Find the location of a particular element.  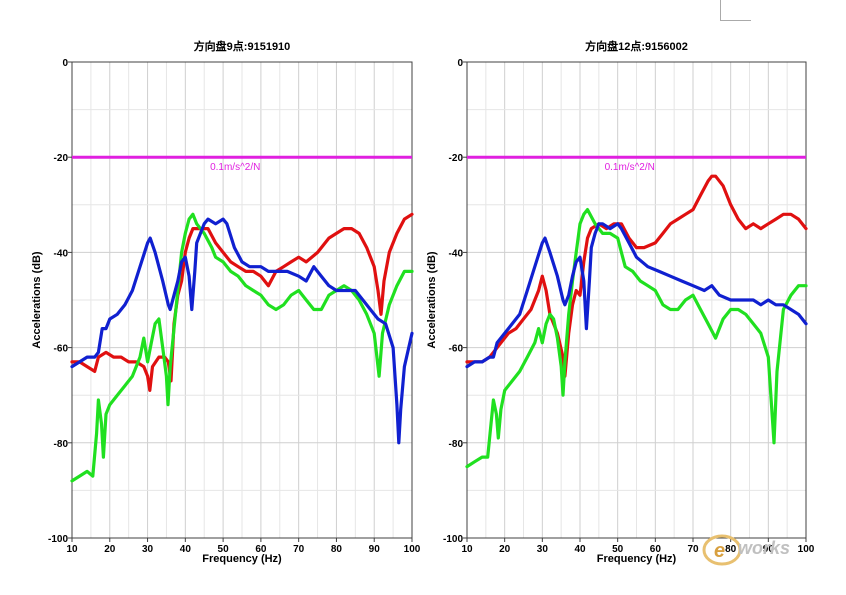

svg-text: works is located at coordinates (764, 548).